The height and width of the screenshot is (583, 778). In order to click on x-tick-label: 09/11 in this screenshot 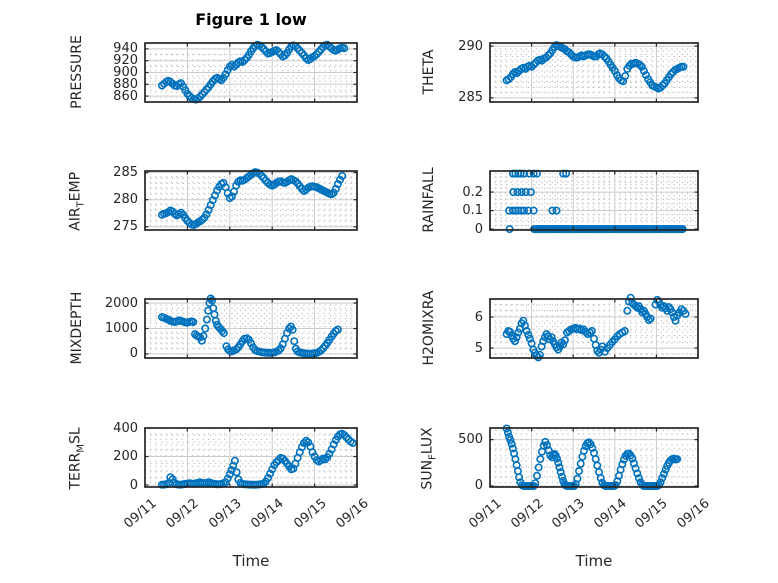, I will do `click(485, 514)`.